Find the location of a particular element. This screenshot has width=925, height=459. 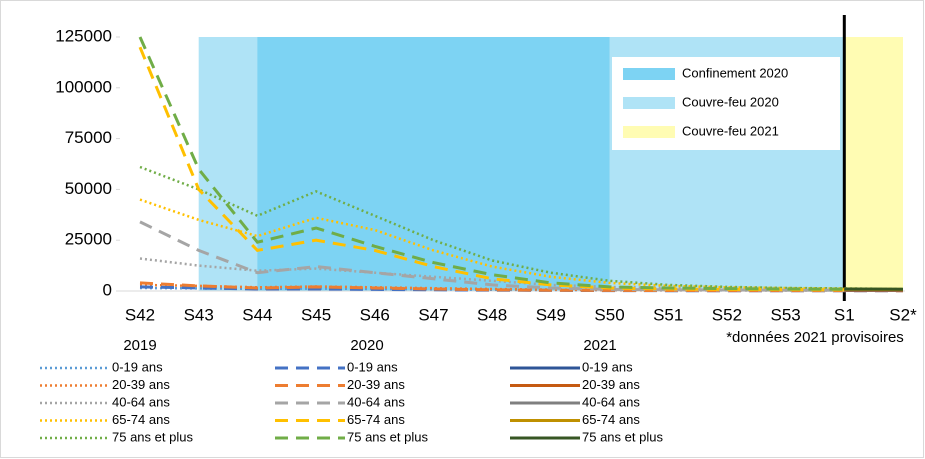

legend-label: Confinement 2020 is located at coordinates (735, 72).